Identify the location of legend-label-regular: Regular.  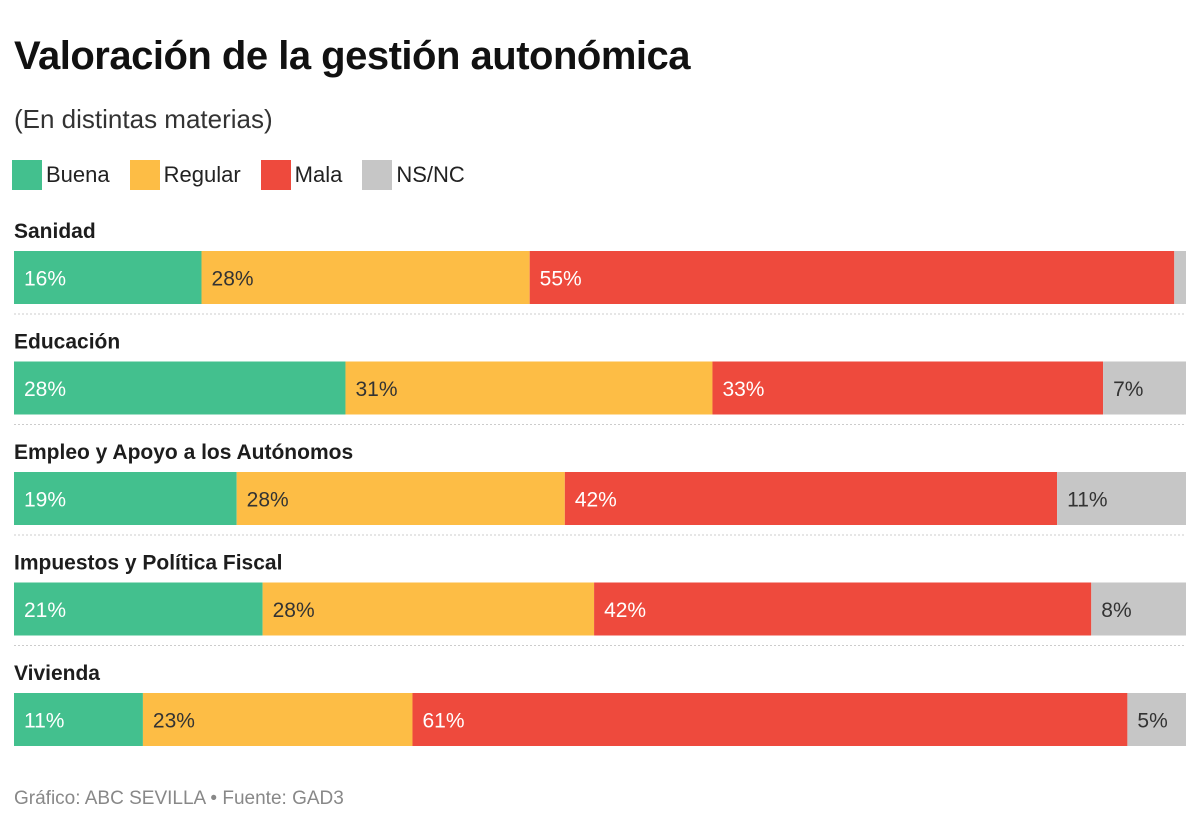
(202, 174).